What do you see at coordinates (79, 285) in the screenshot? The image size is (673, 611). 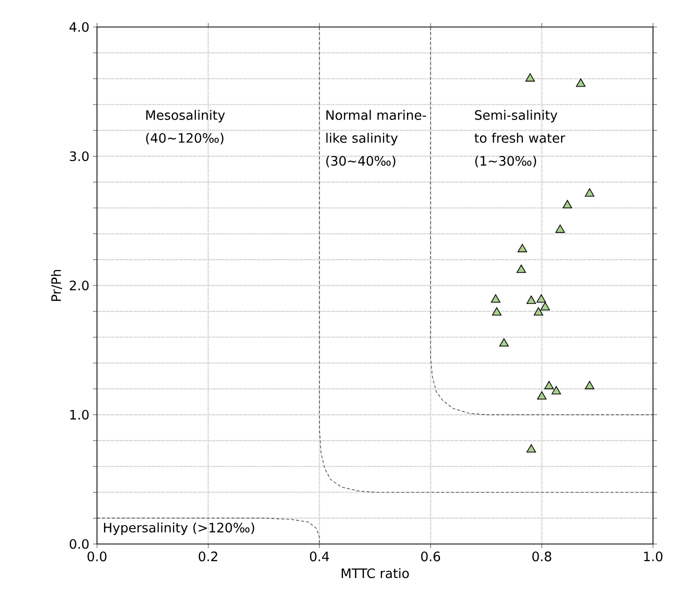 I see `y-tick-label: 2.0` at bounding box center [79, 285].